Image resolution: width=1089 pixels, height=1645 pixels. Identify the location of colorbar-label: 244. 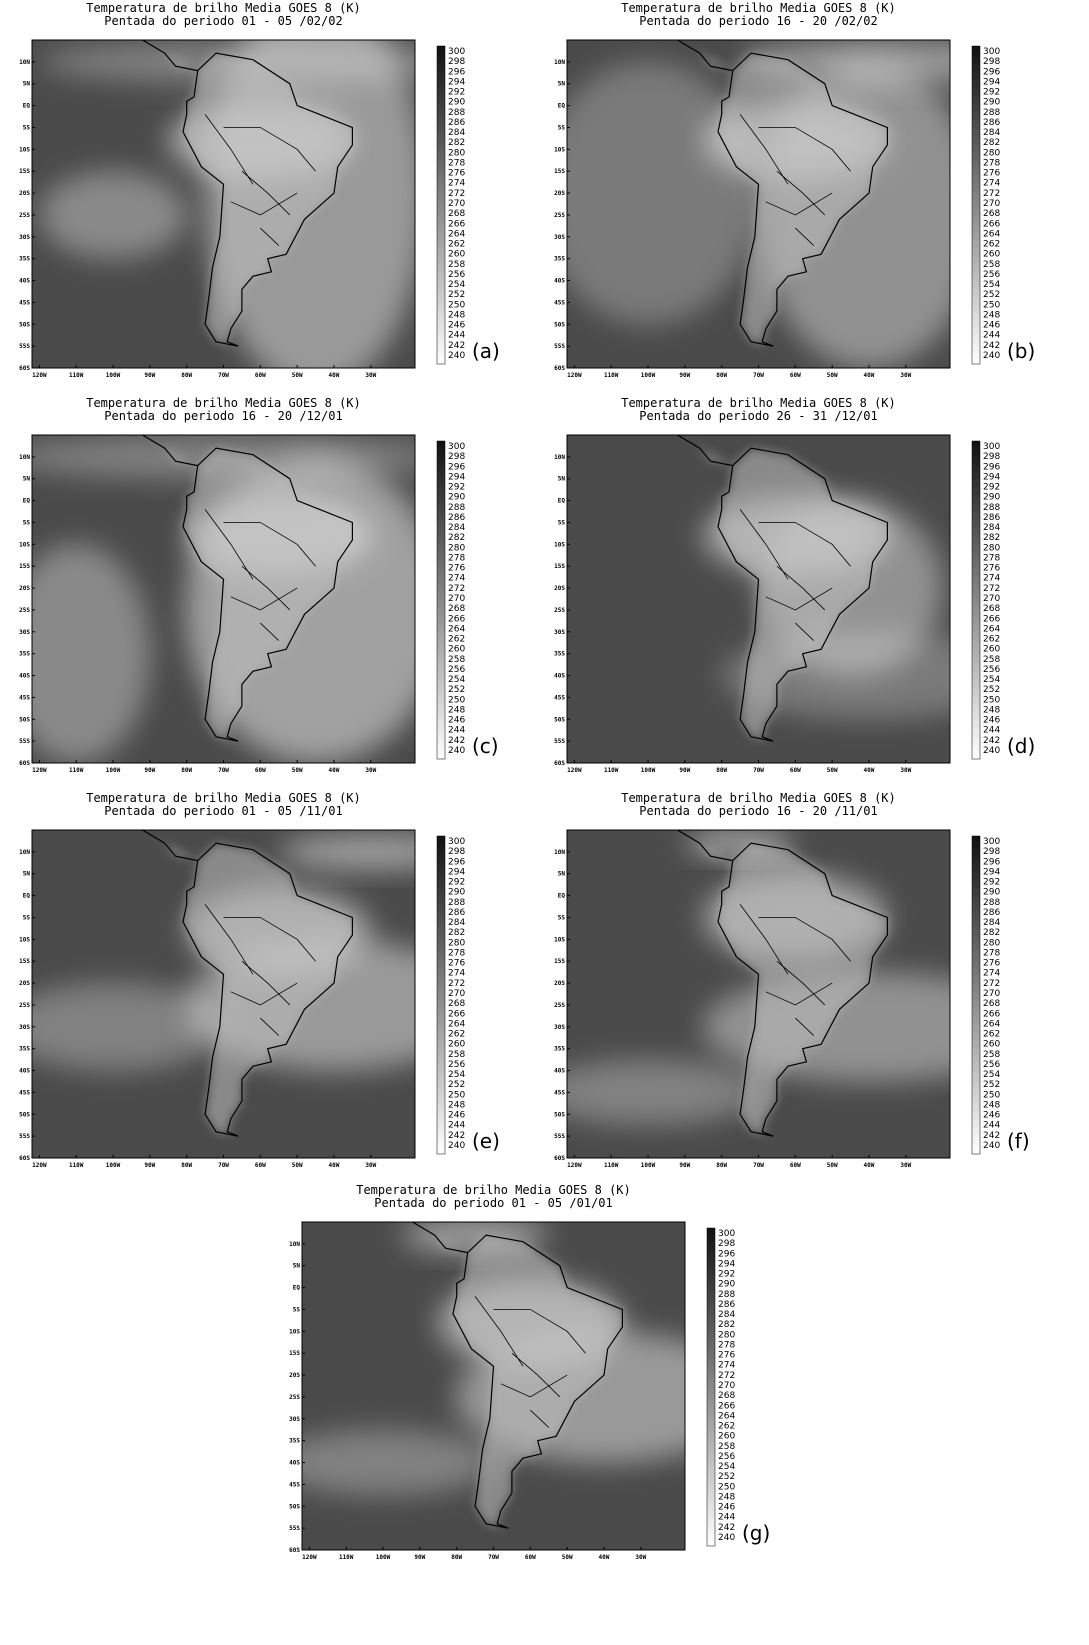
(456, 336).